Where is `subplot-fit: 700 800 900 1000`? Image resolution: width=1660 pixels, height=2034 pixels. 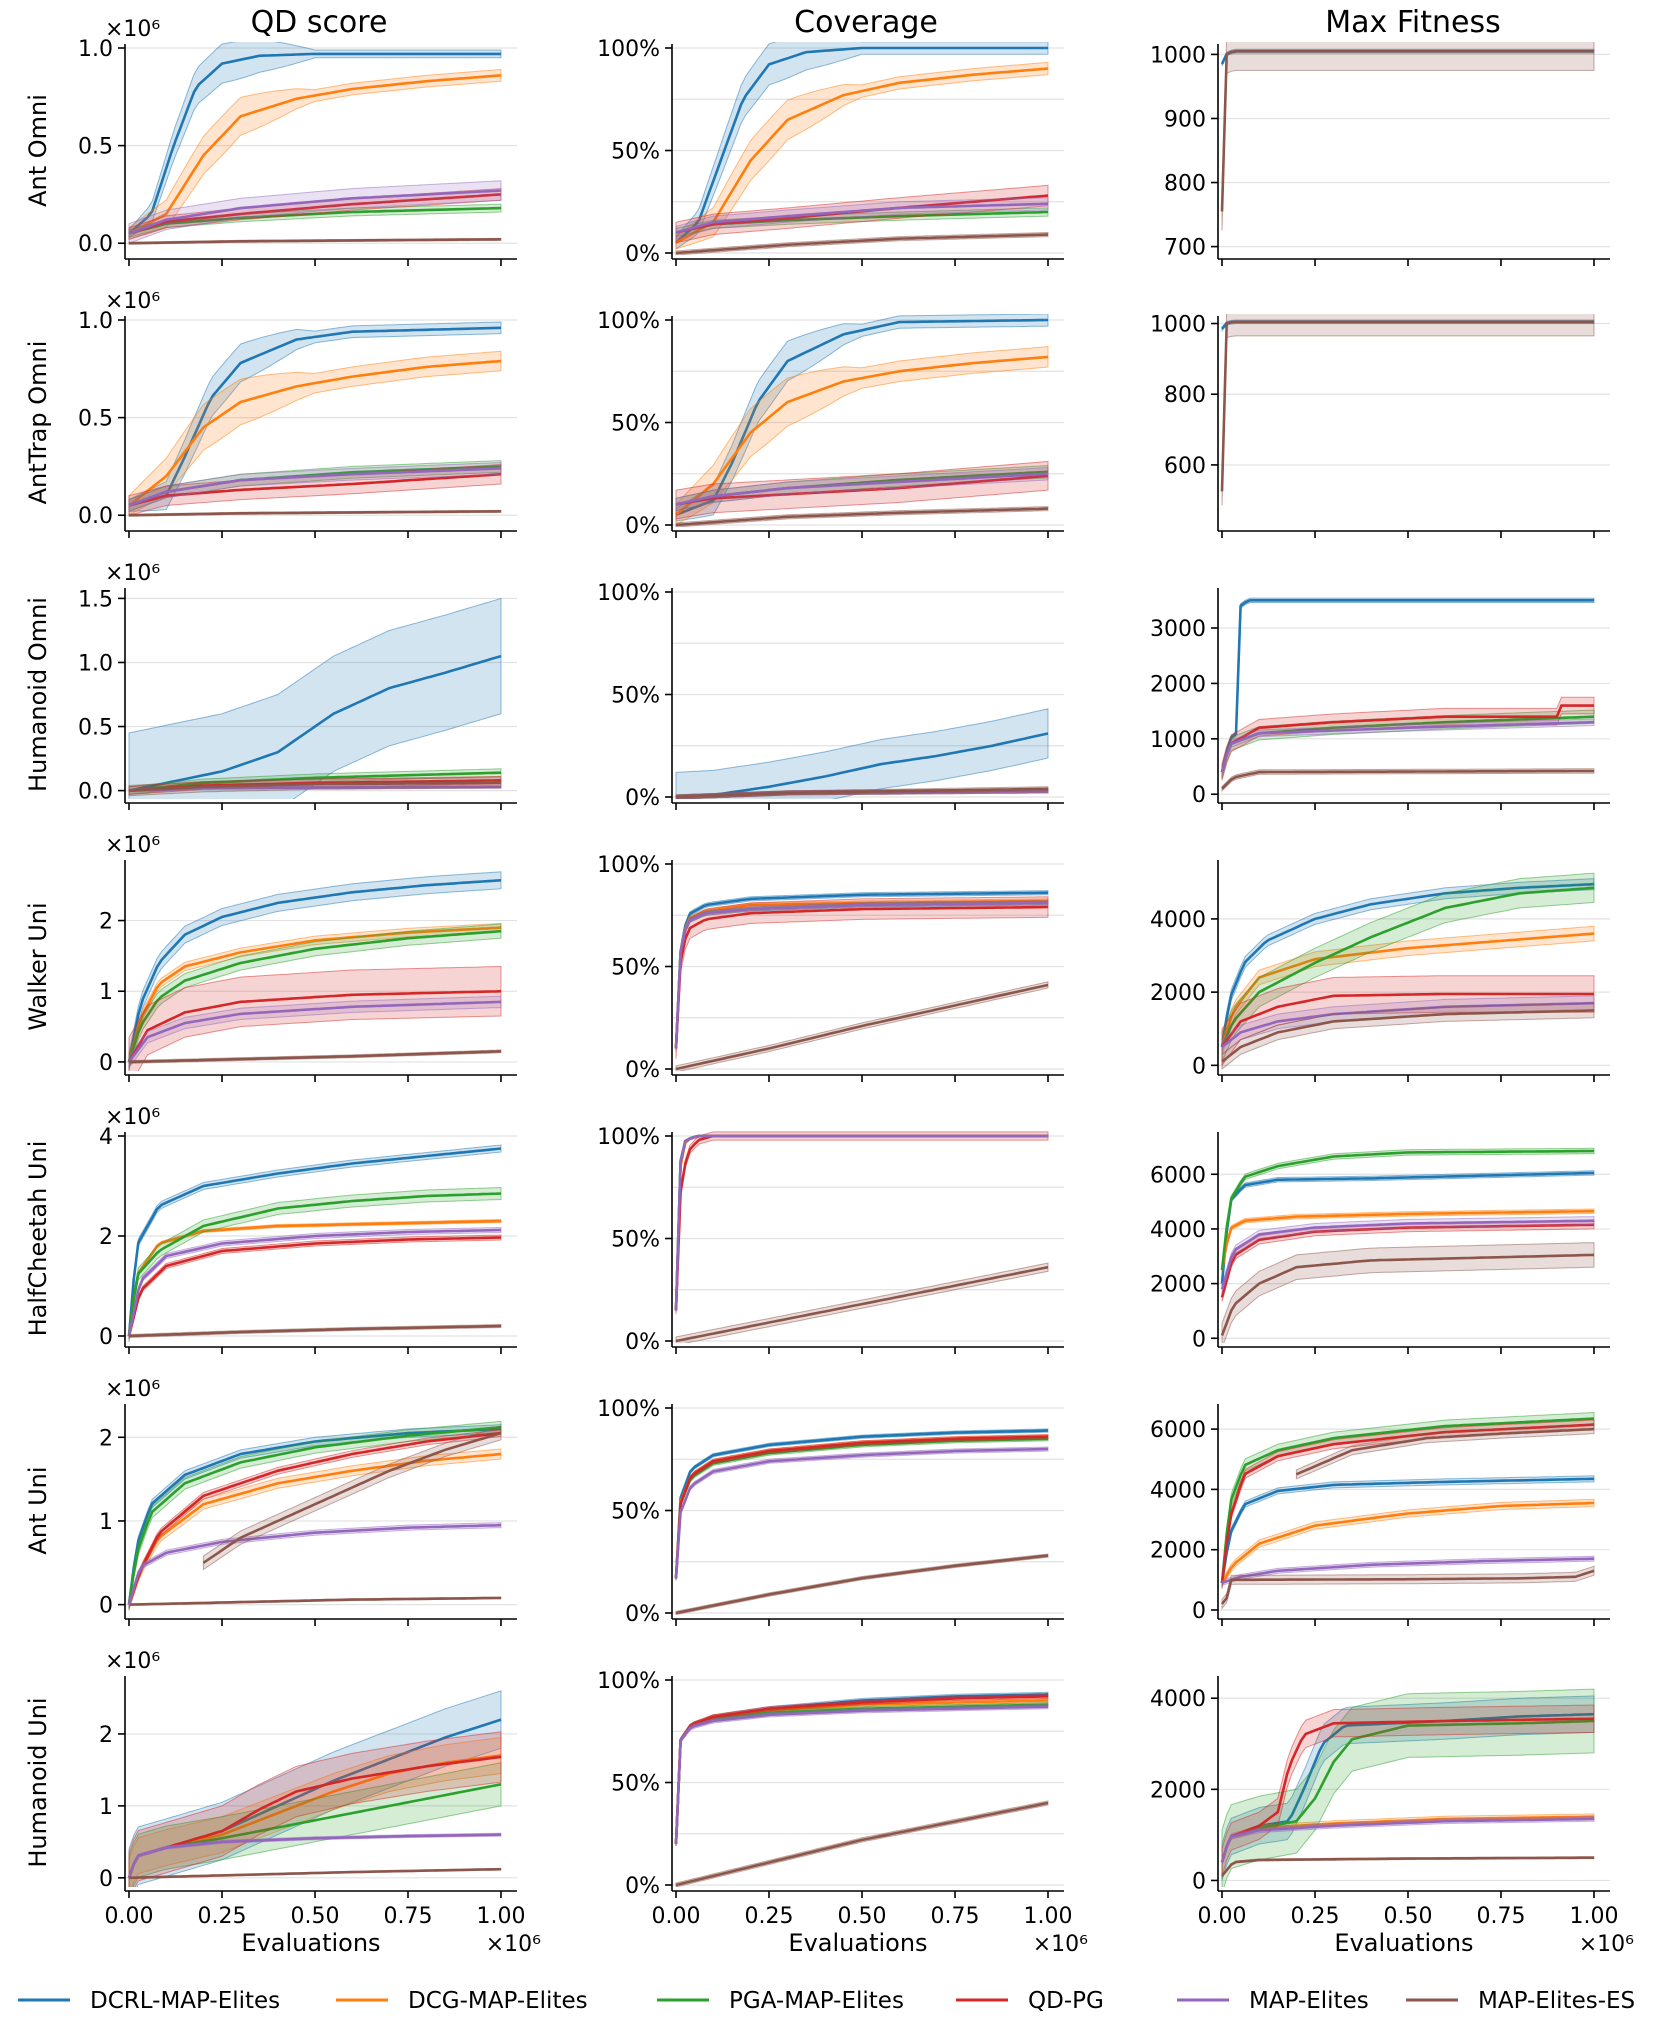 subplot-fit: 700 800 900 1000 is located at coordinates (1380, 154).